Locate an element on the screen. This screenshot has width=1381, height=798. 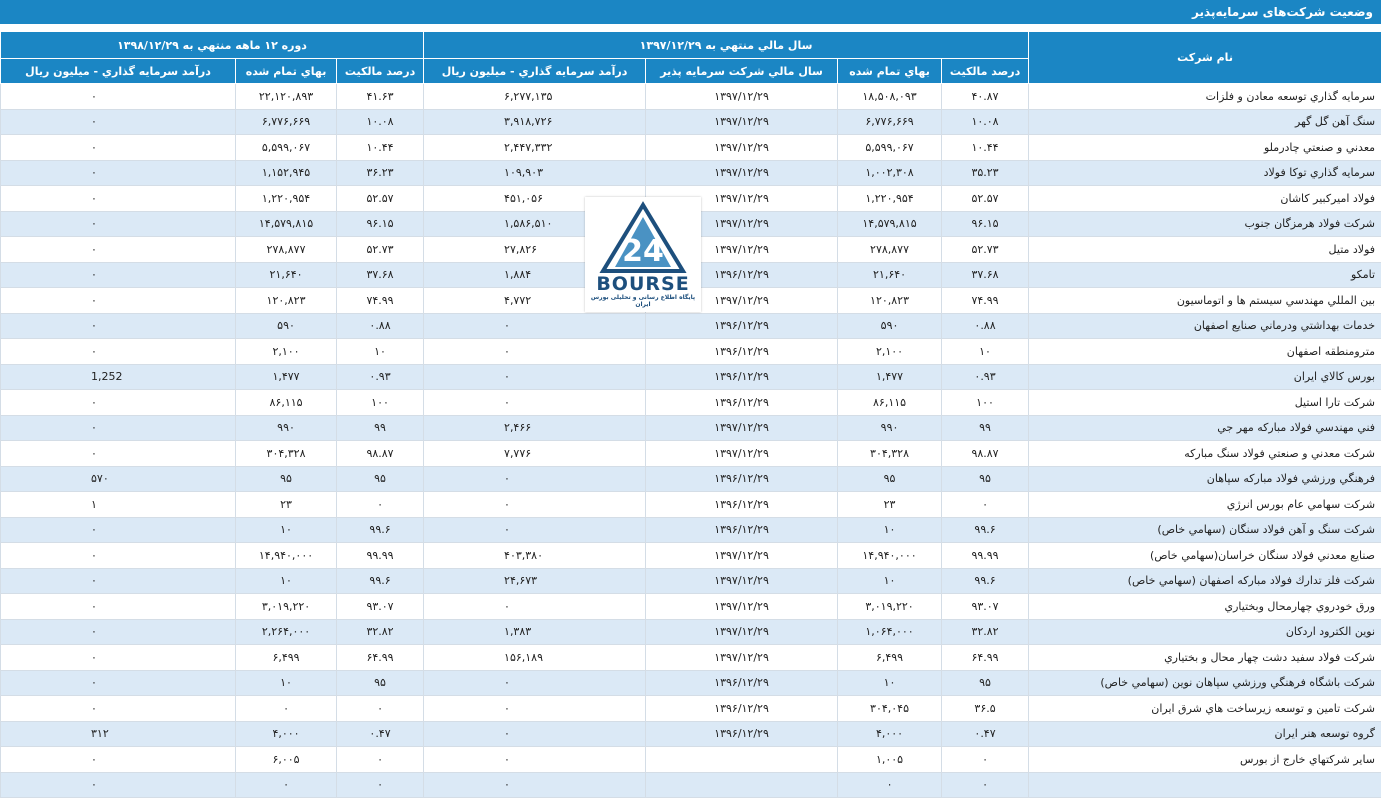
ownership-1397-cell: ۹۳.۰۷ is located at coordinates (985, 607).